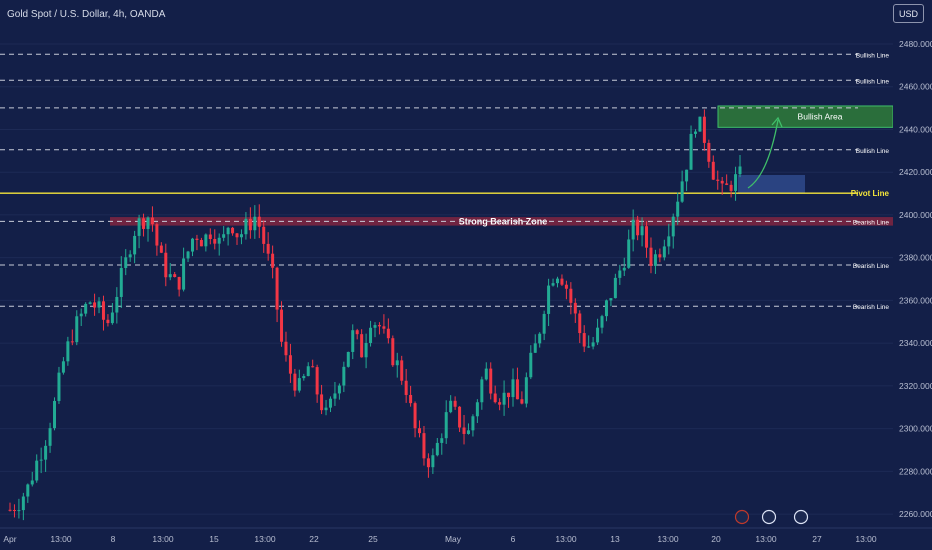  I want to click on bearish-zone-label: Strong Bearish Zone, so click(503, 221).